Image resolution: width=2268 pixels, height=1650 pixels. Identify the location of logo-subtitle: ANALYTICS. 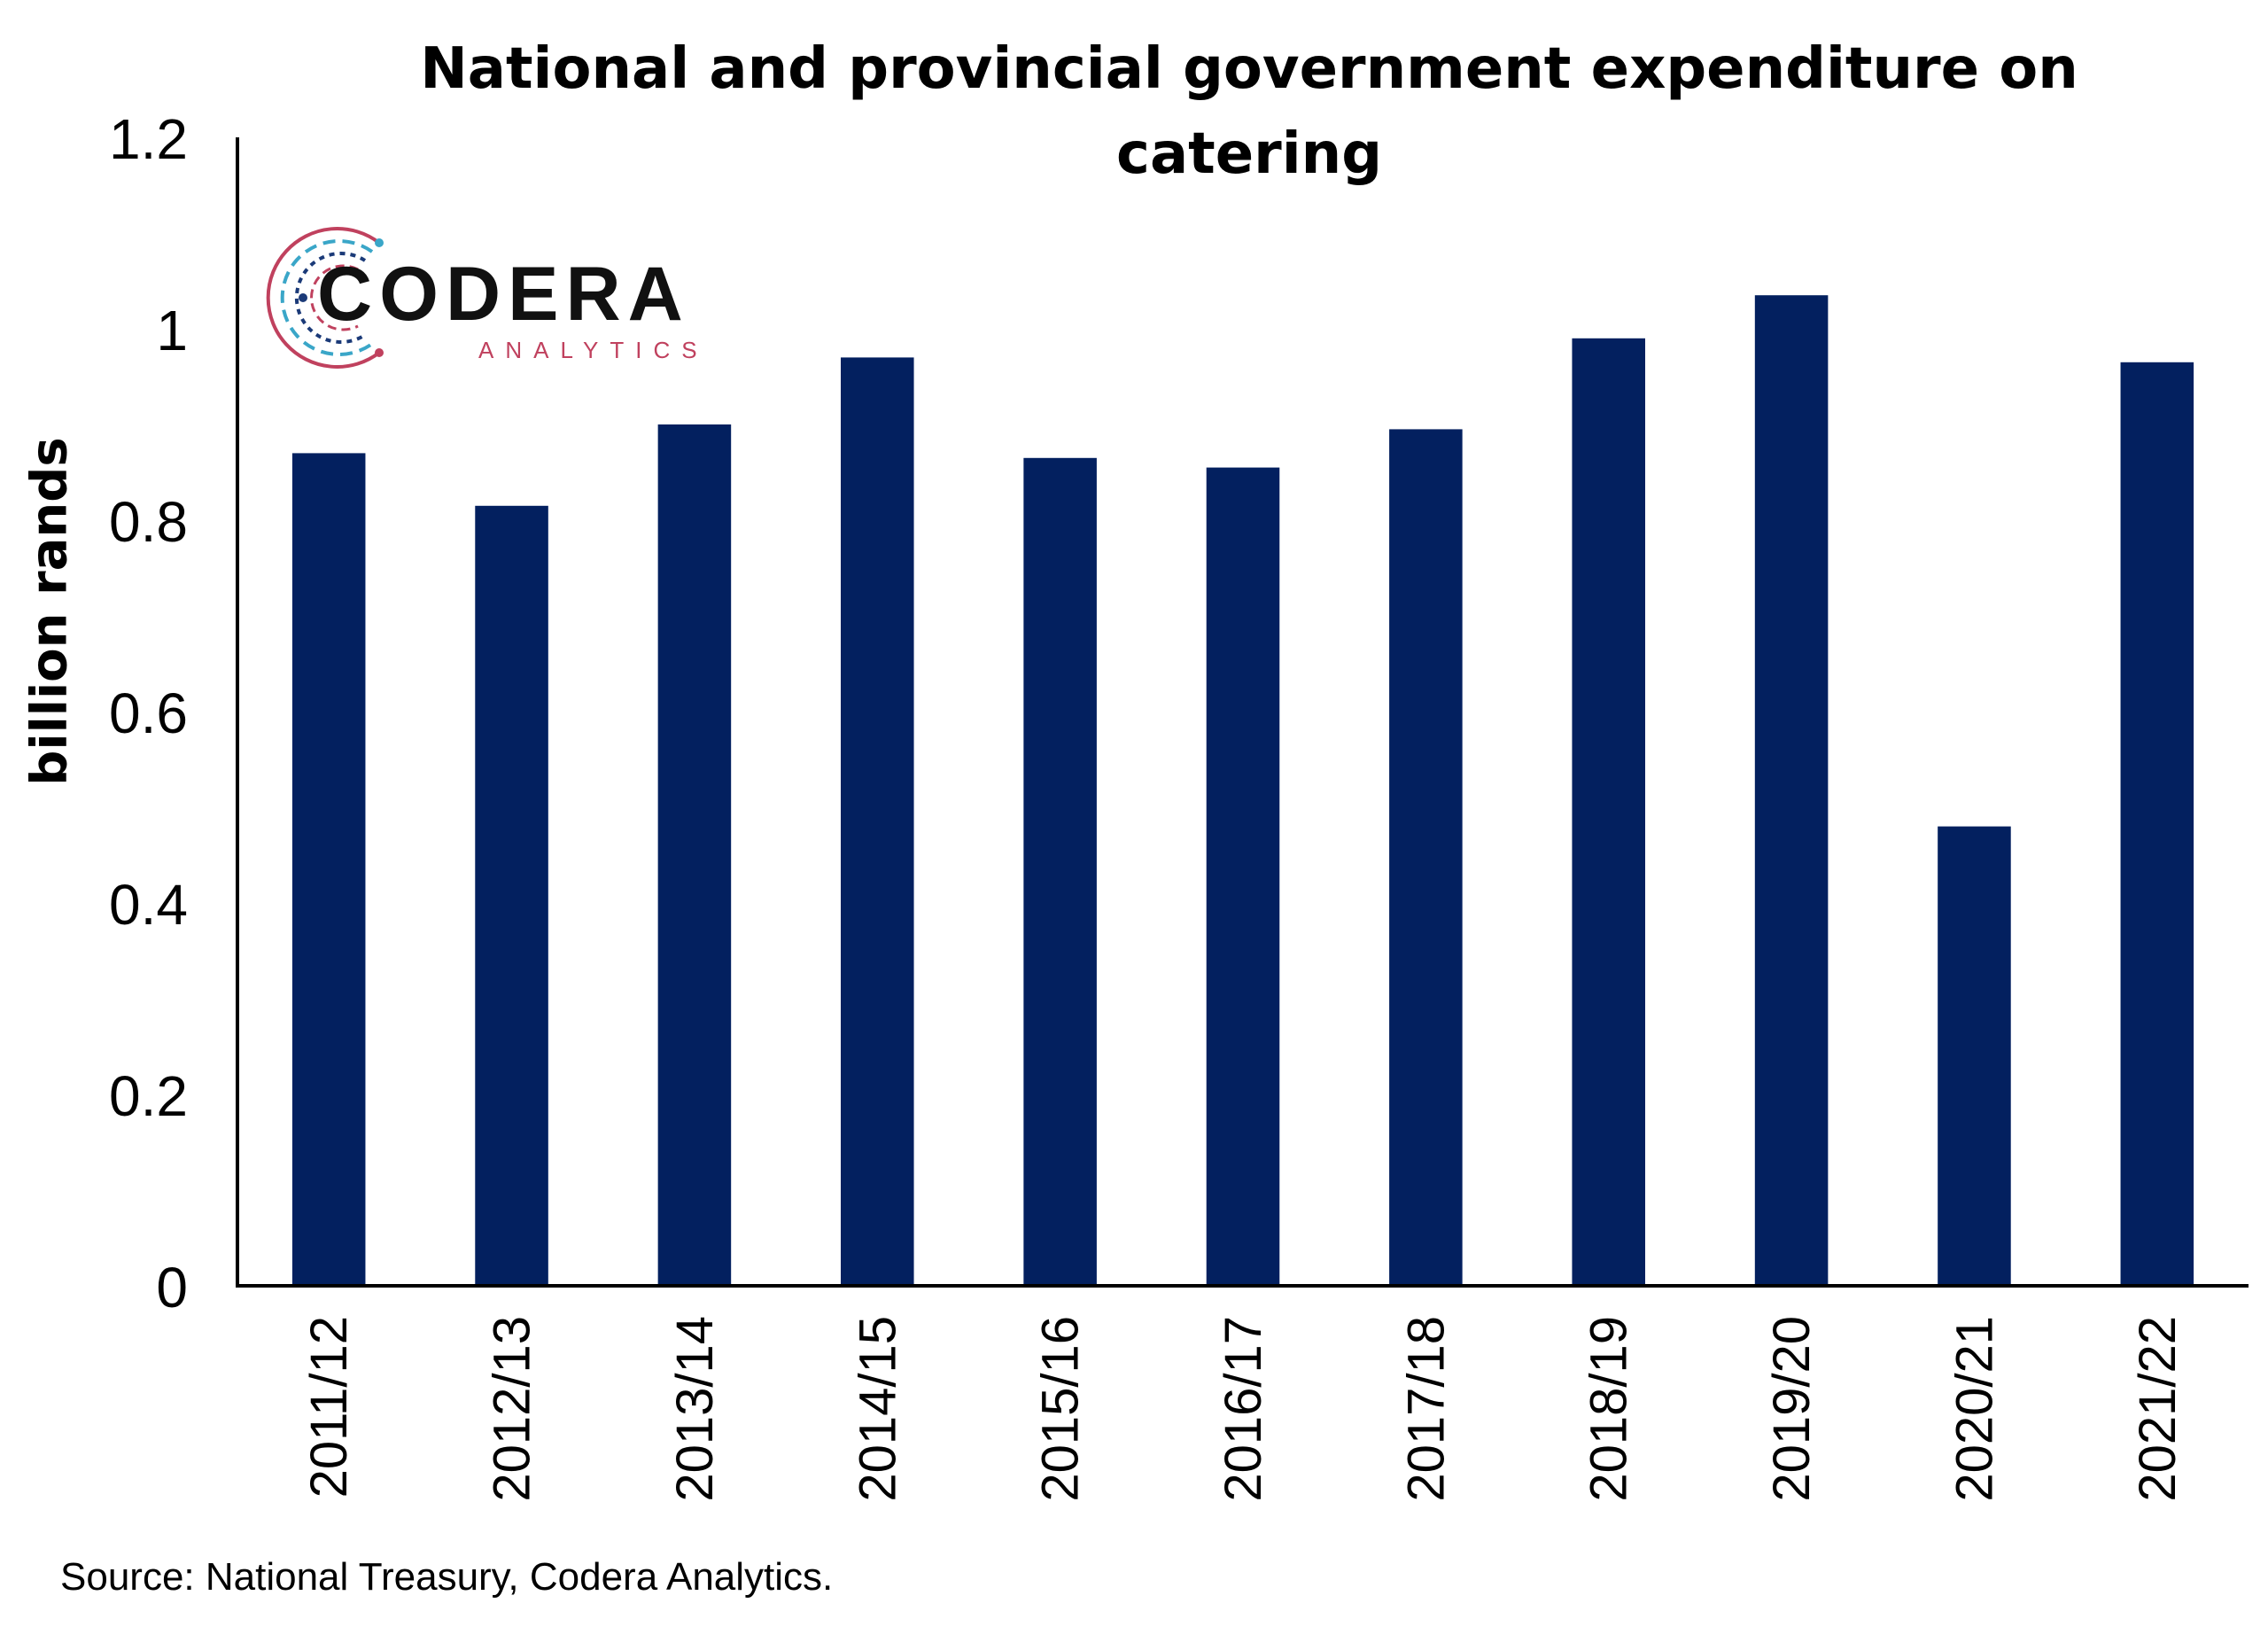
(593, 350).